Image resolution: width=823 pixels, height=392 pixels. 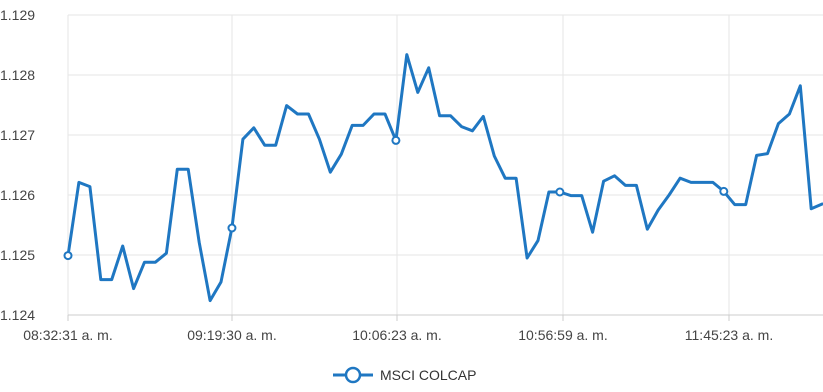 What do you see at coordinates (17, 165) in the screenshot?
I see `y-axis-tick-labels: 1.124 1.125 1.126 1.127 1.128 1.129` at bounding box center [17, 165].